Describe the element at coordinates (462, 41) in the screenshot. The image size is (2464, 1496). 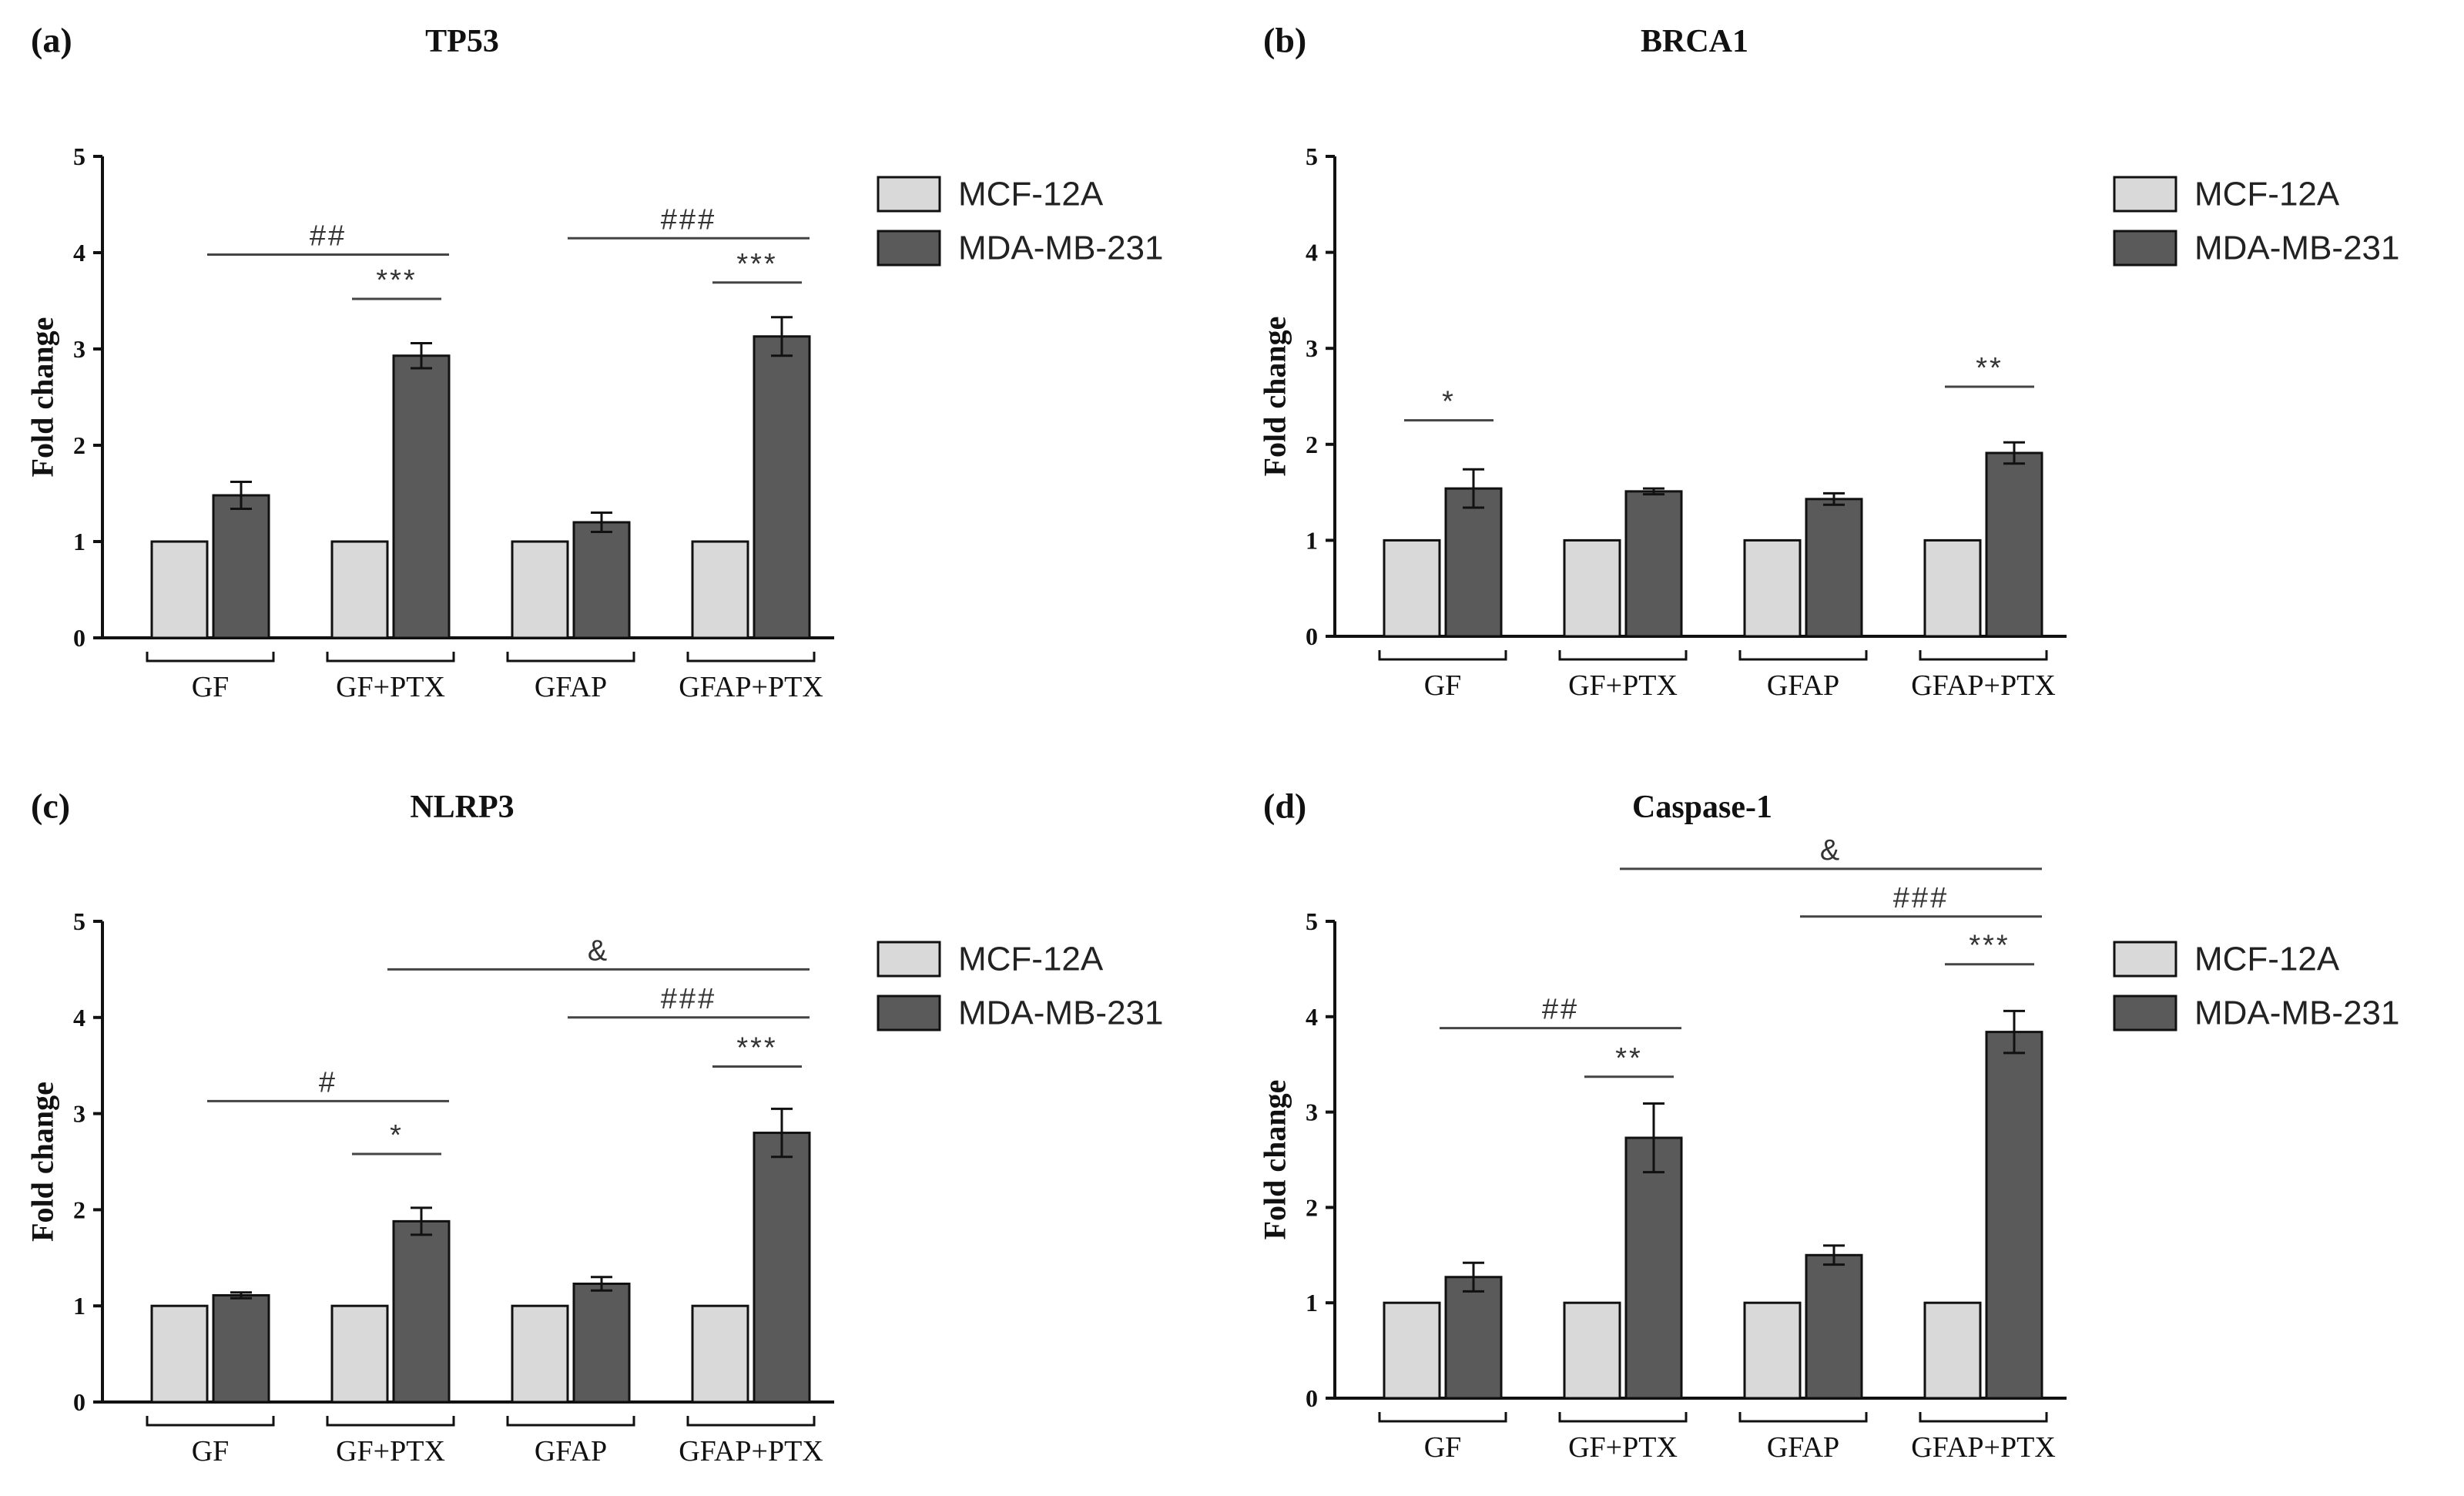
I see `chart-title: TP53` at that location.